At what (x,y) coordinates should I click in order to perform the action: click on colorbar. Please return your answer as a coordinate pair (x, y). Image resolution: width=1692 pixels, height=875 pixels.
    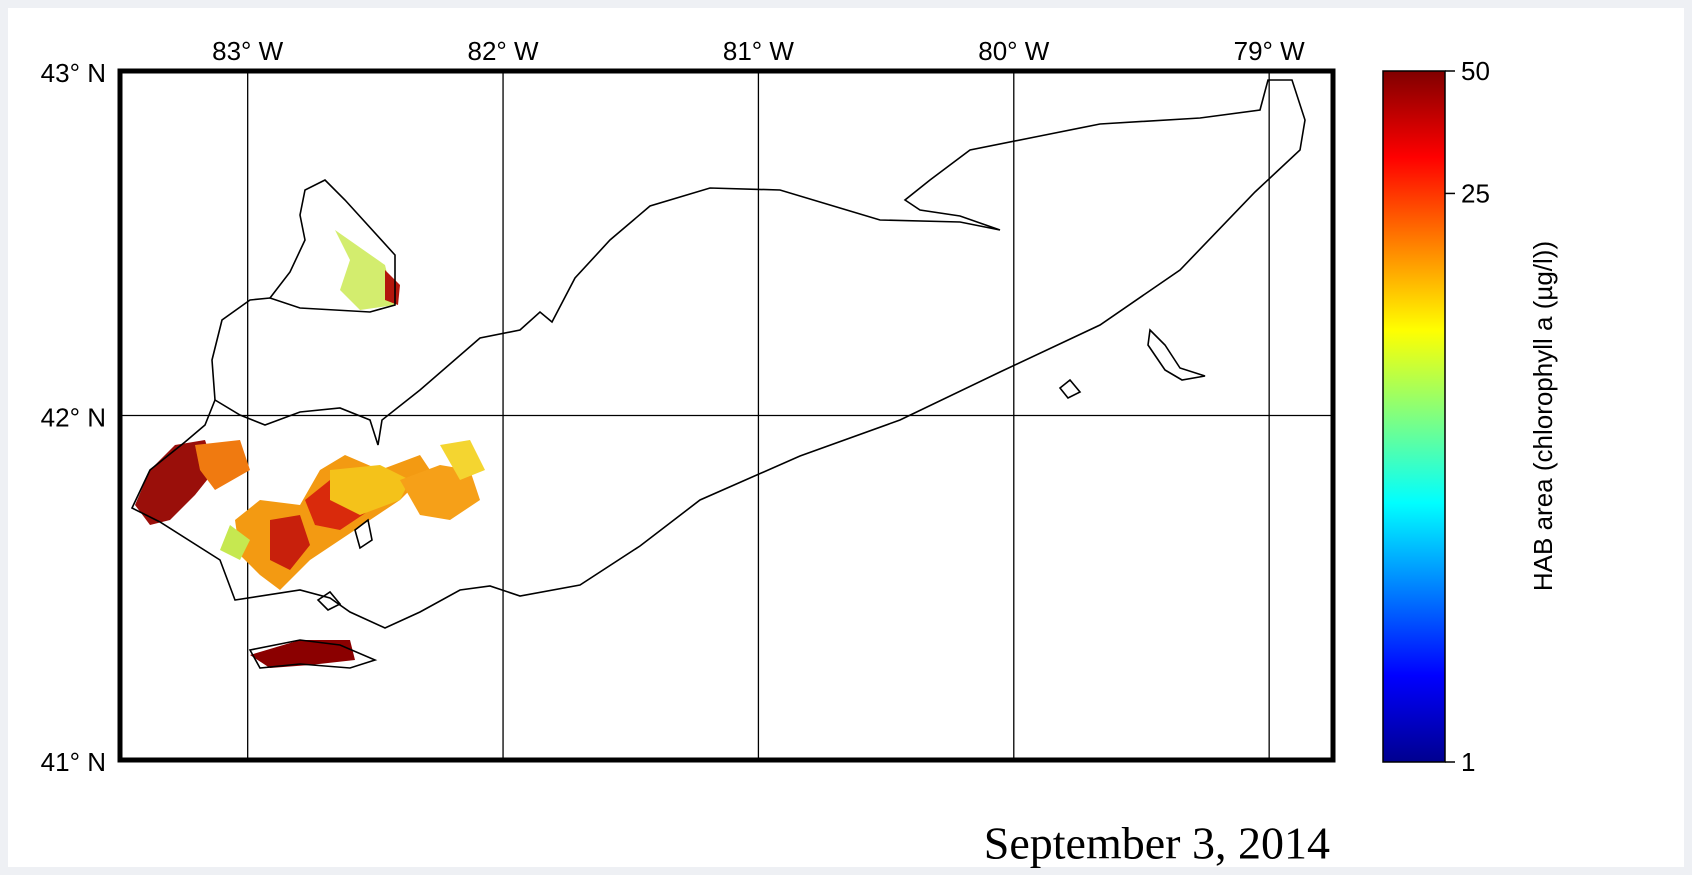
    Looking at the image, I should click on (1414, 416).